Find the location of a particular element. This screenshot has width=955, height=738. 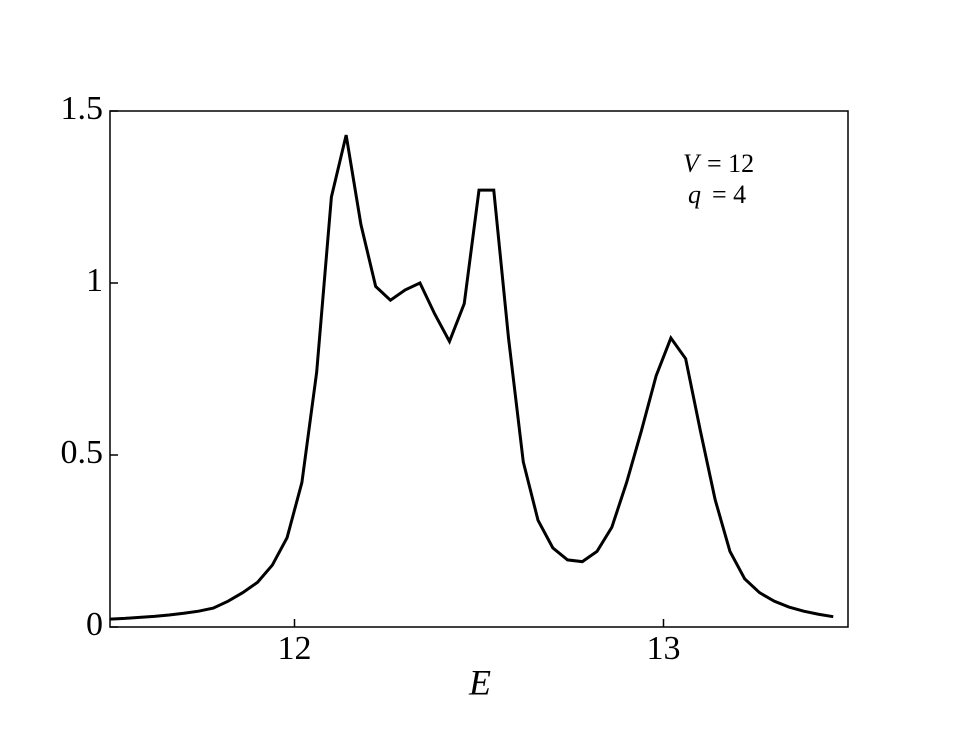

x-tick-label: 12 is located at coordinates (295, 648).